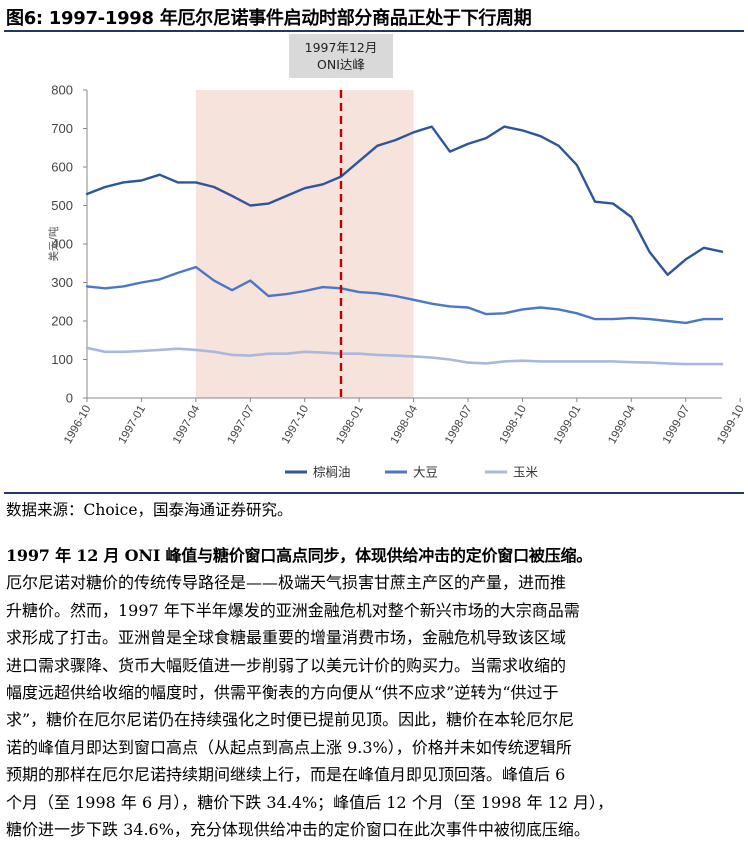 The width and height of the screenshot is (748, 848). What do you see at coordinates (62, 359) in the screenshot?
I see `y-tick-label: 100` at bounding box center [62, 359].